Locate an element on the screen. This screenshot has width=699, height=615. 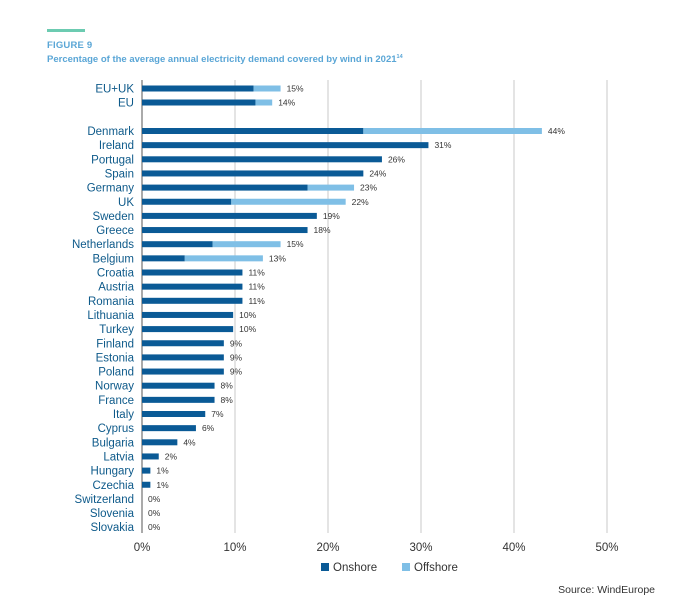
category-label: Portugal is located at coordinates (112, 160).